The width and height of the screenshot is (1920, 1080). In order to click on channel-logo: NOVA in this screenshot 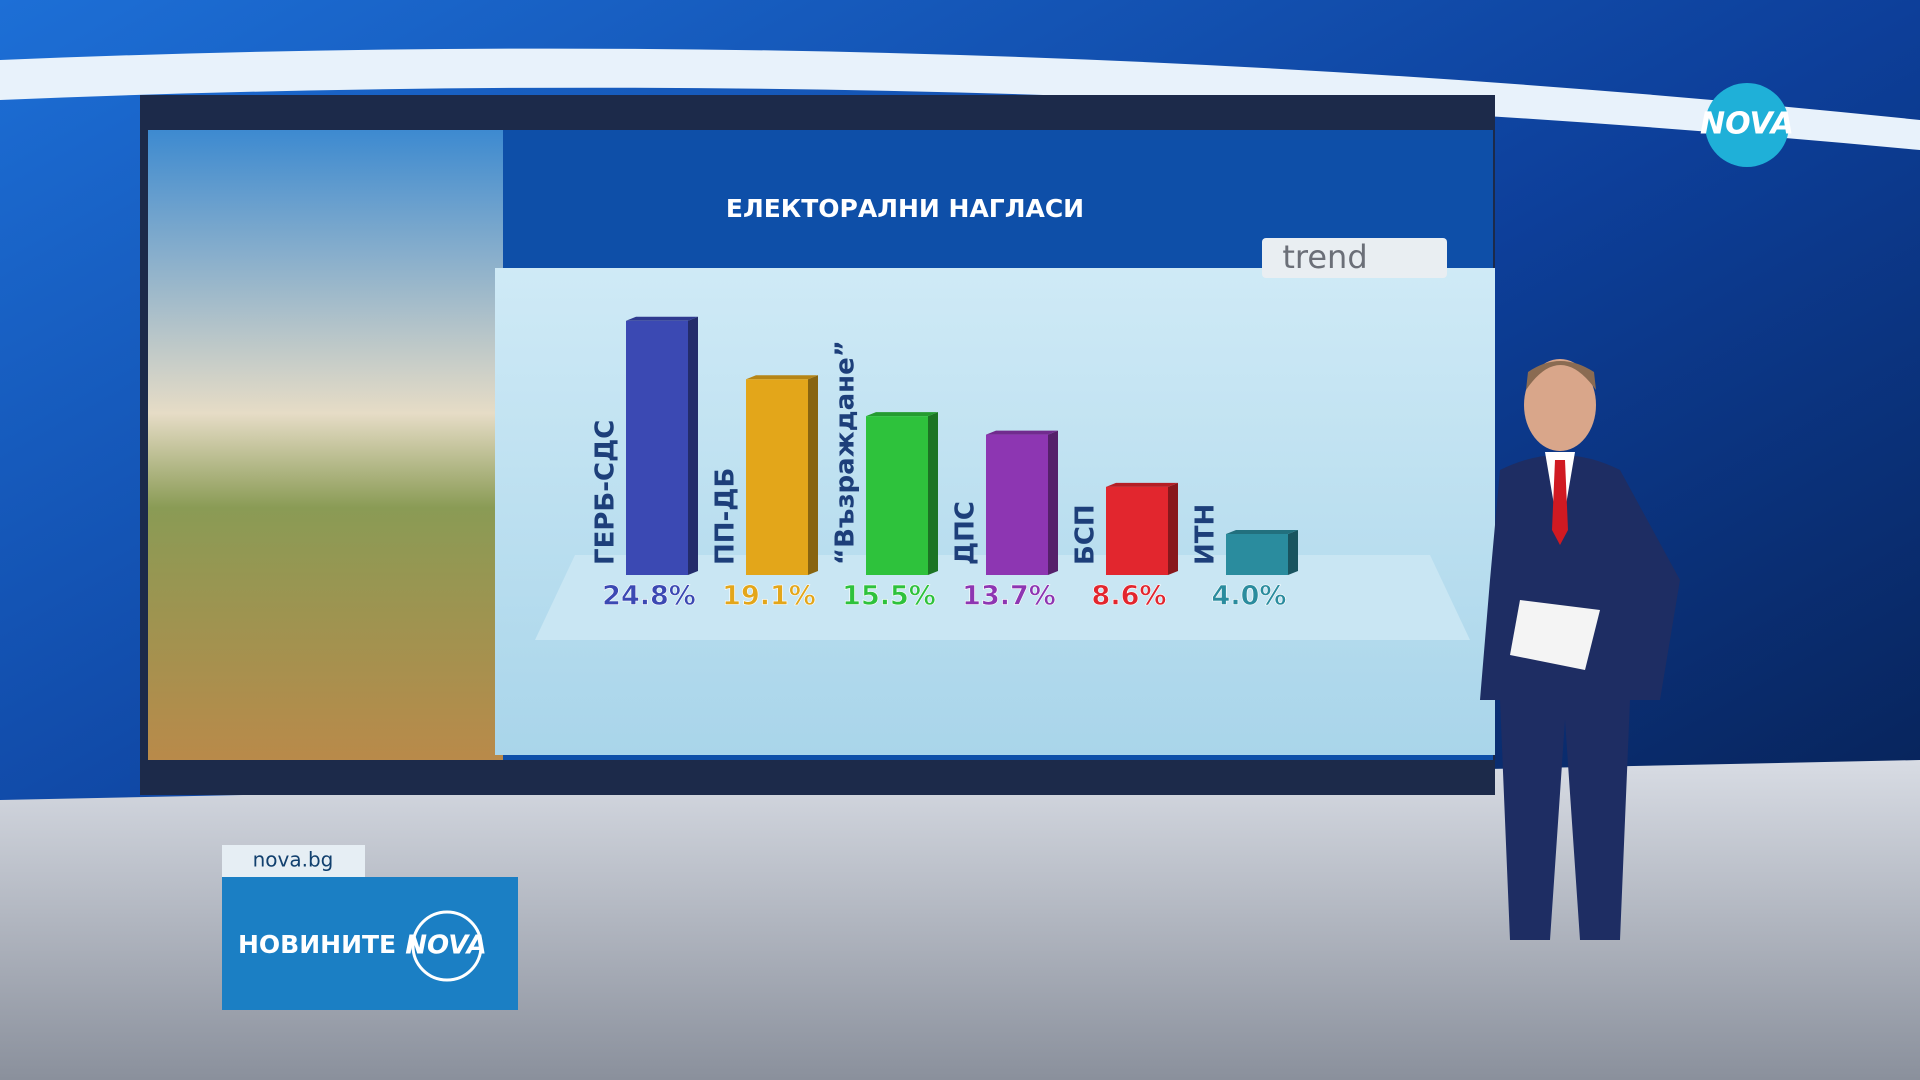, I will do `click(1747, 124)`.